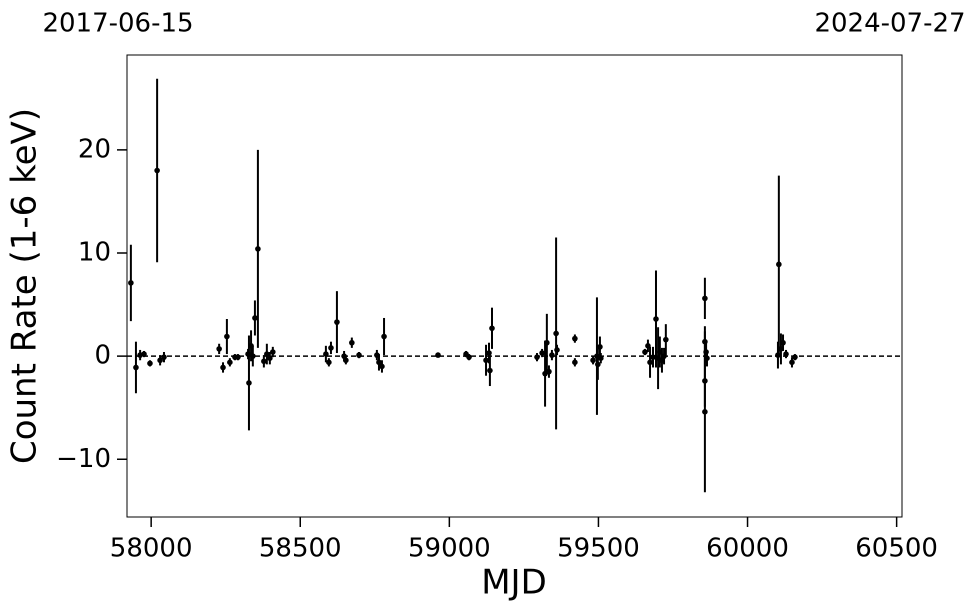 The image size is (980, 613). Describe the element at coordinates (747, 549) in the screenshot. I see `x-tick-label: 60000` at that location.